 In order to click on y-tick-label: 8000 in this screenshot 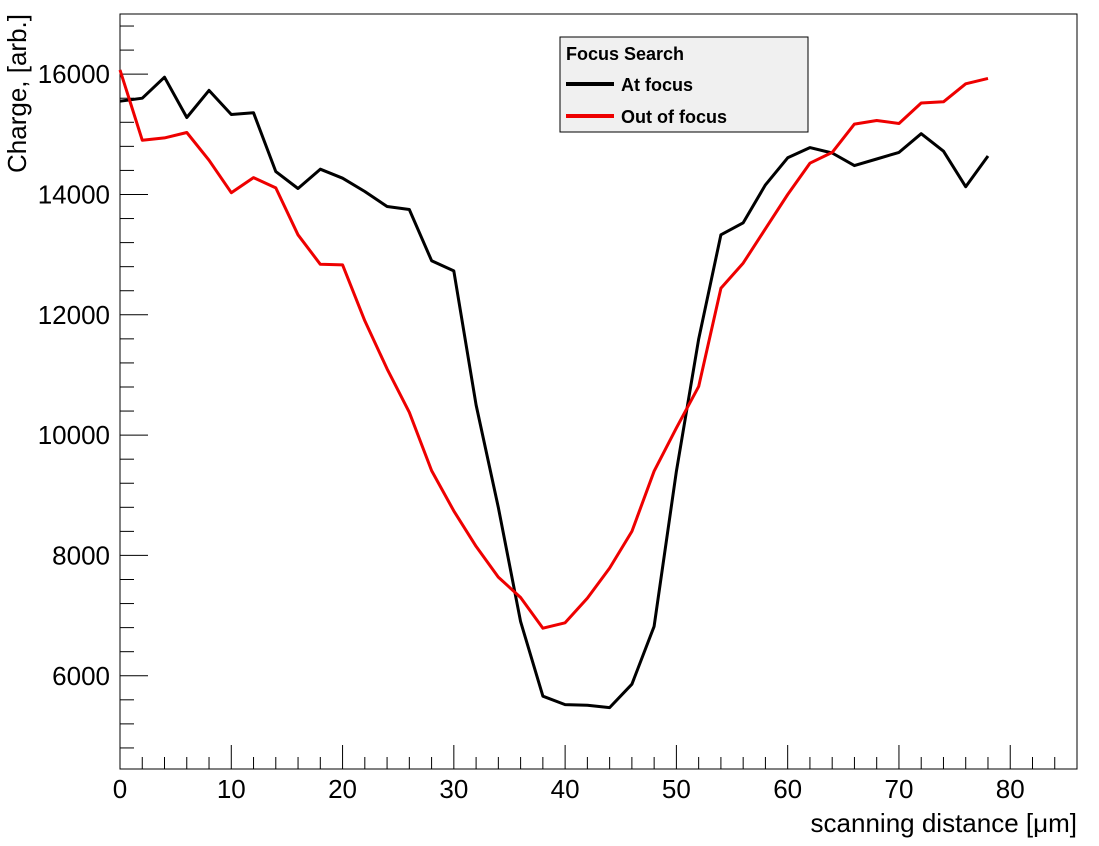, I will do `click(81, 555)`.